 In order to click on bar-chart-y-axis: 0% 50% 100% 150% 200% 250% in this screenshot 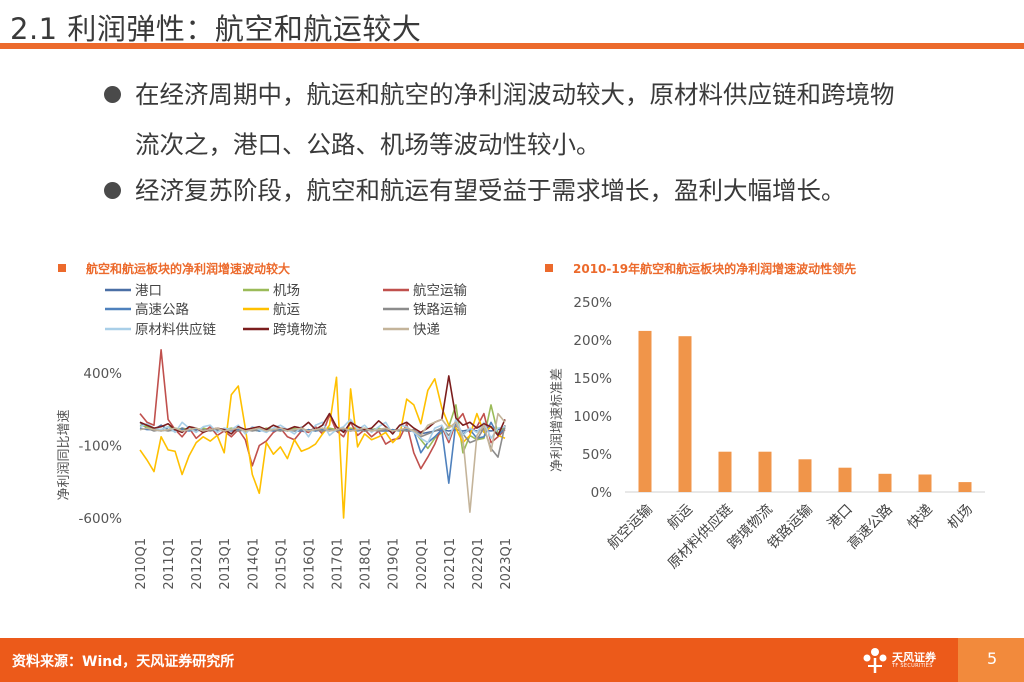, I will do `click(779, 398)`.